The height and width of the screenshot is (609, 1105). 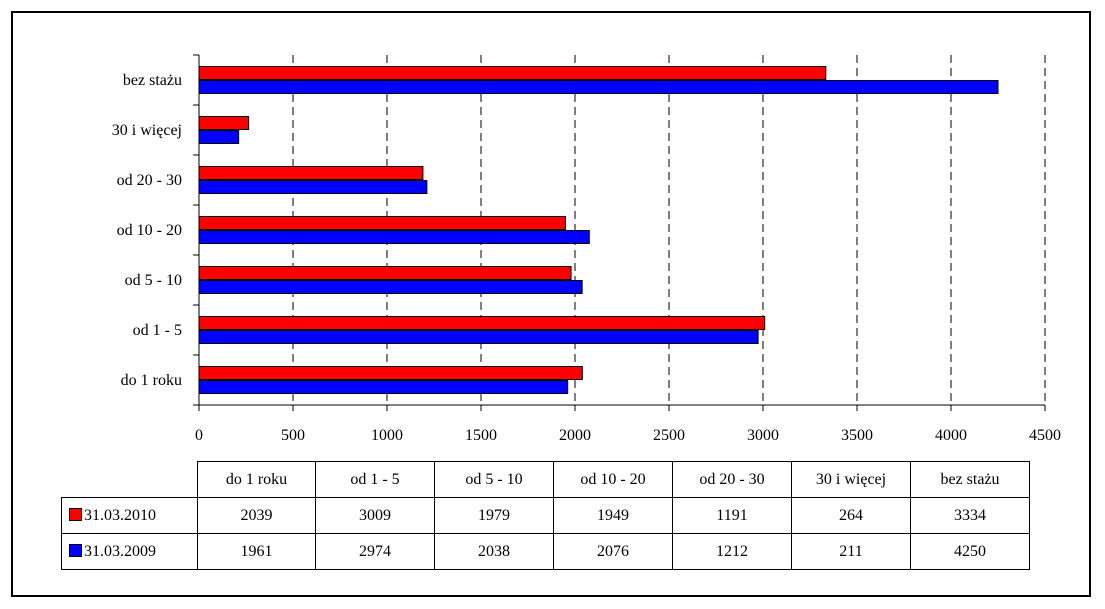 What do you see at coordinates (763, 435) in the screenshot?
I see `x-tick-label: 3000` at bounding box center [763, 435].